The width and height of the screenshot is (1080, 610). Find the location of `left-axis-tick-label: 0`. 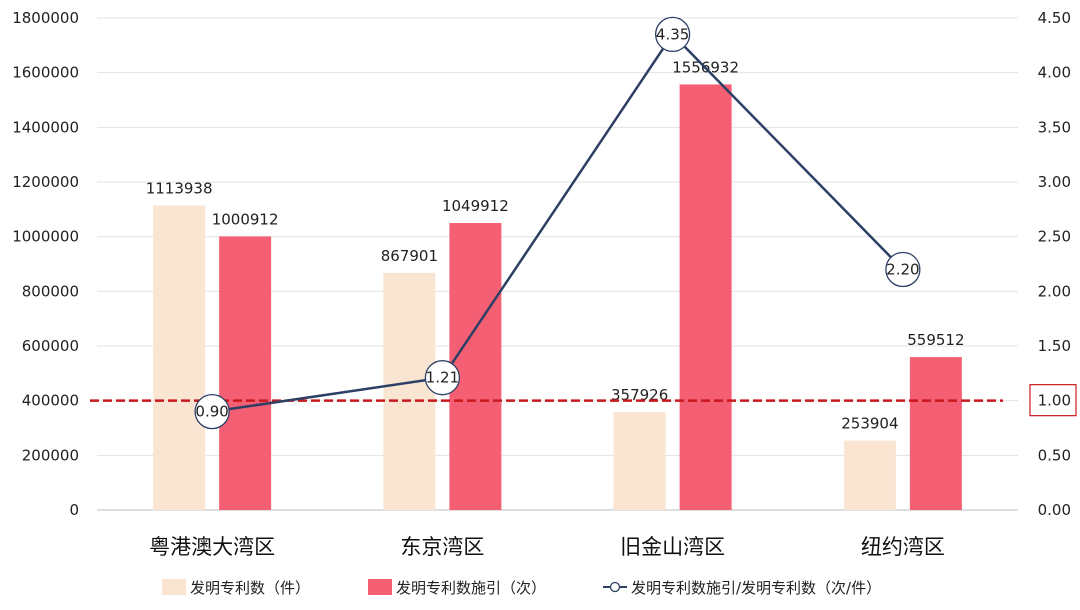

left-axis-tick-label: 0 is located at coordinates (74, 510).